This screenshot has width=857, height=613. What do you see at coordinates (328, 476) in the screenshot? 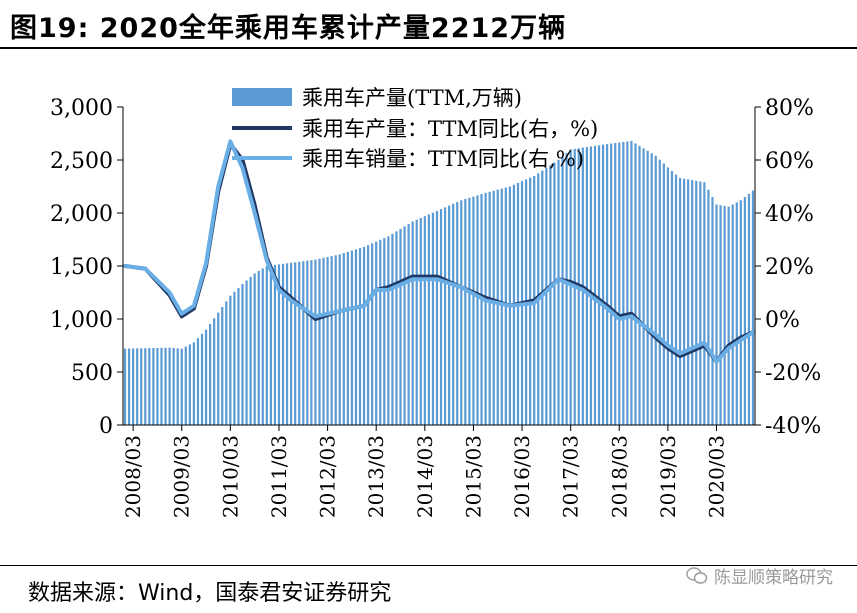
I see `x-tick-label: 2012/03` at bounding box center [328, 476].